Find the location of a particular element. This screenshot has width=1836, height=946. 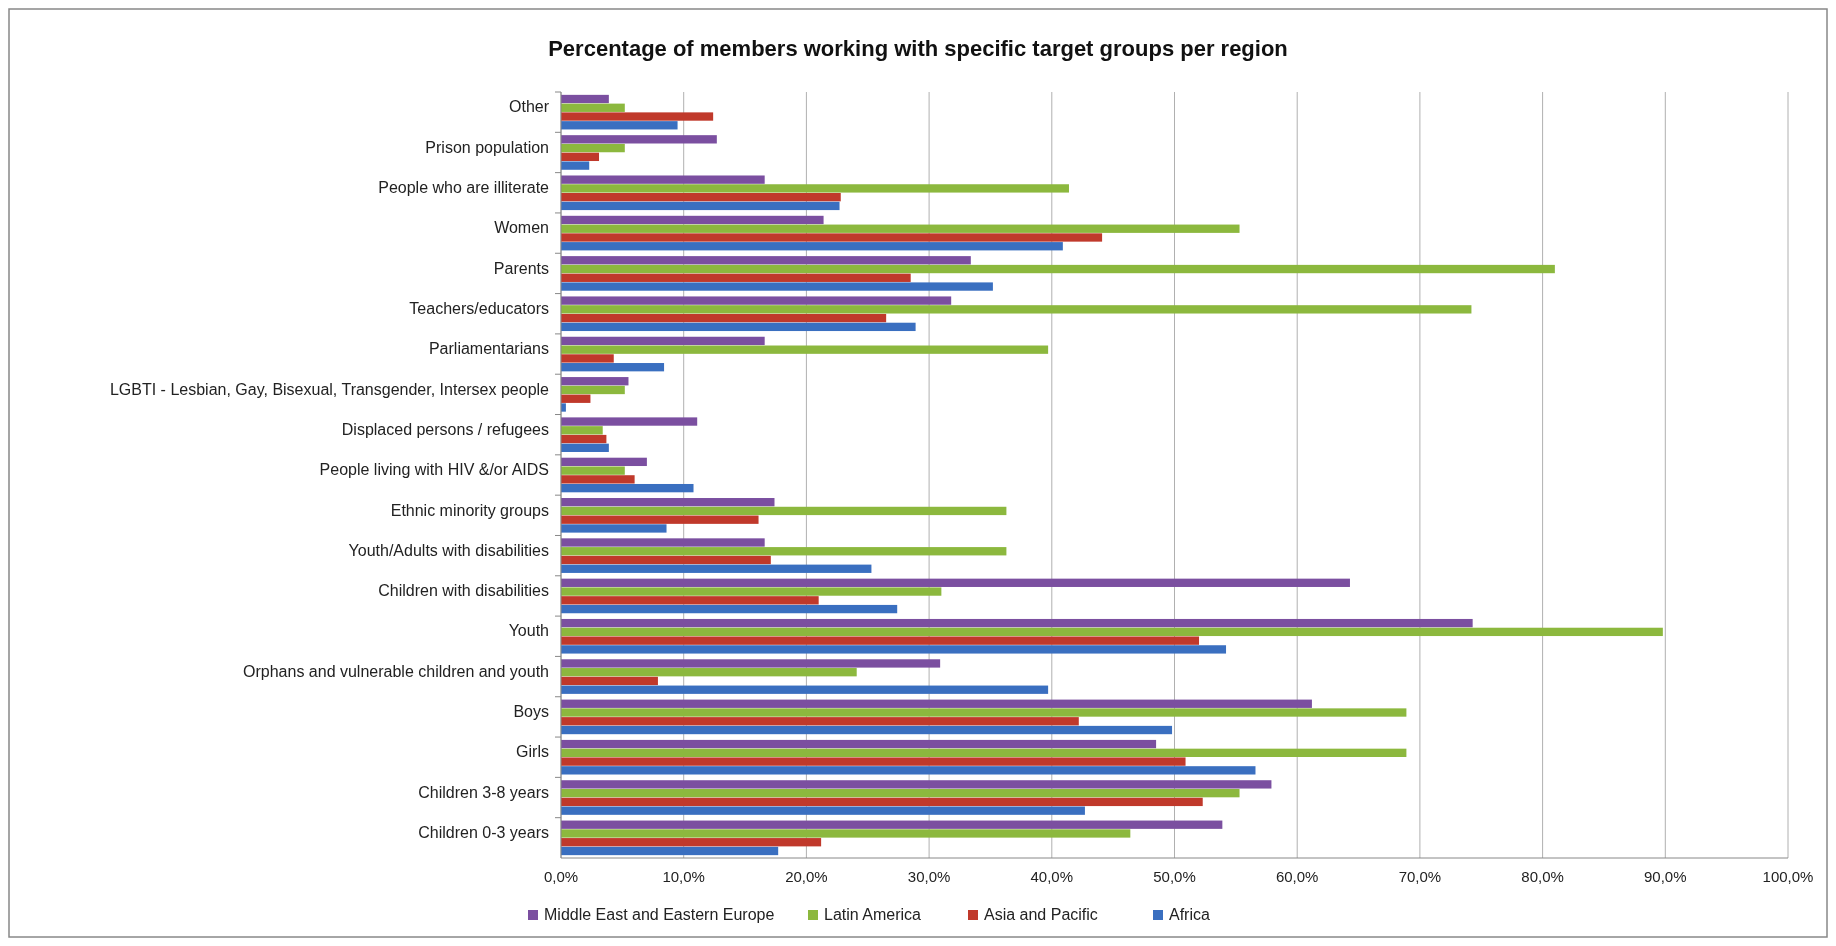

y-tick-label: Parents is located at coordinates (521, 268).